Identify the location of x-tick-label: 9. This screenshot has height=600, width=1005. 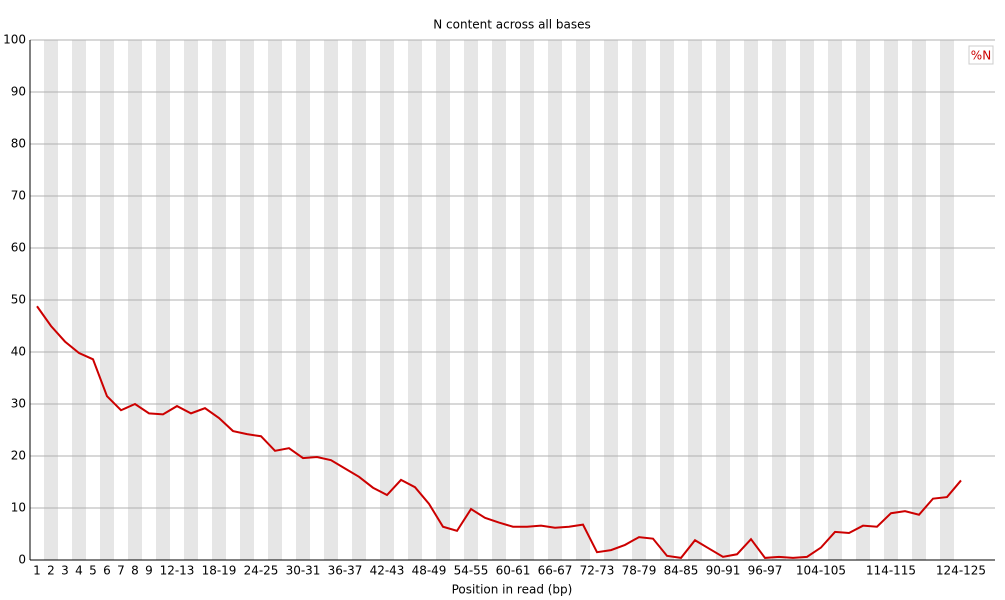
(149, 571).